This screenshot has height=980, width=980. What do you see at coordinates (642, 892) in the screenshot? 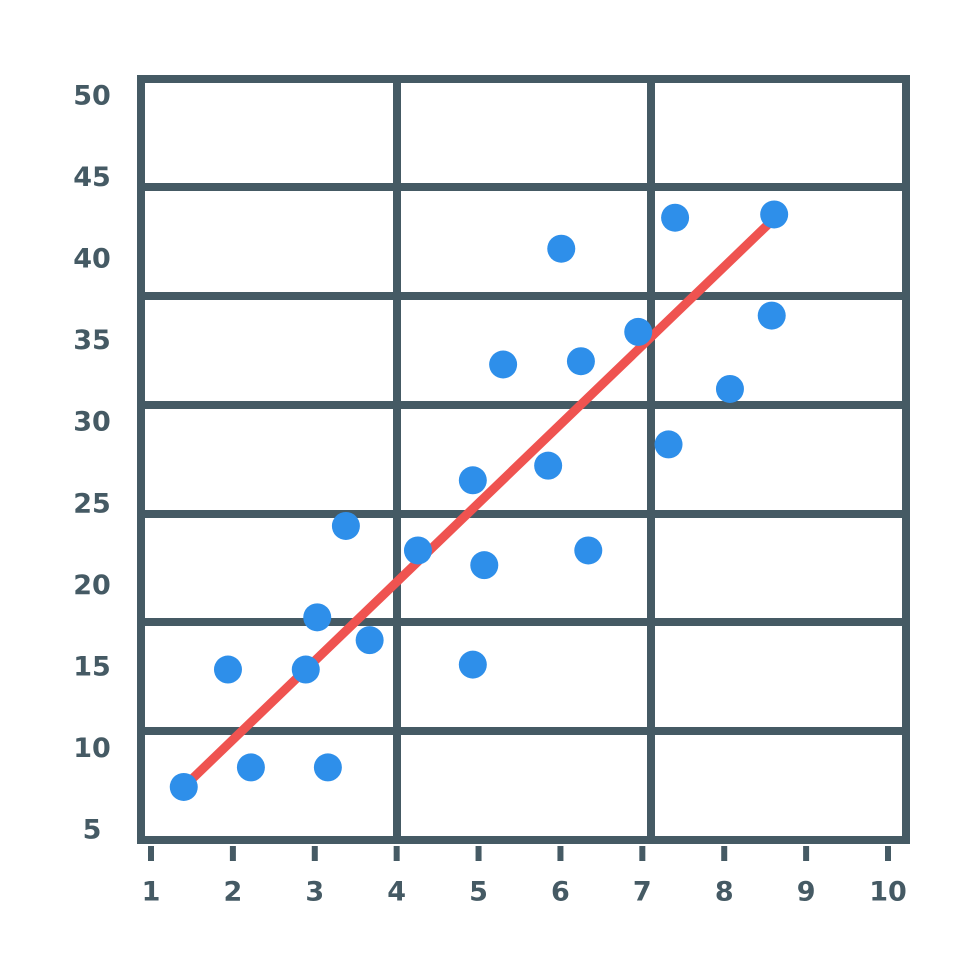
I see `x-tick-label: 7` at bounding box center [642, 892].